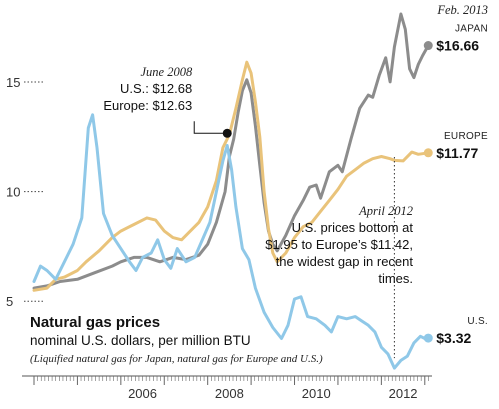  Describe the element at coordinates (227, 133) in the screenshot. I see `annotation-point` at that location.